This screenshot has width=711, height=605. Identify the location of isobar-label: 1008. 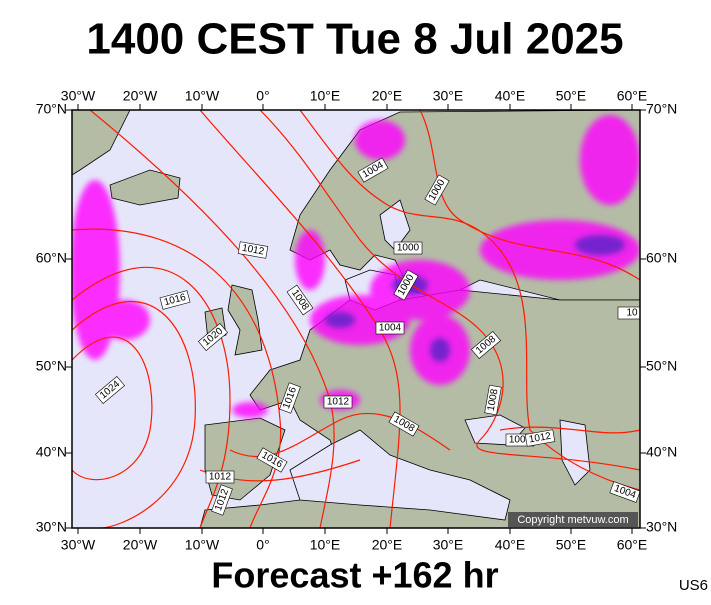
(493, 400).